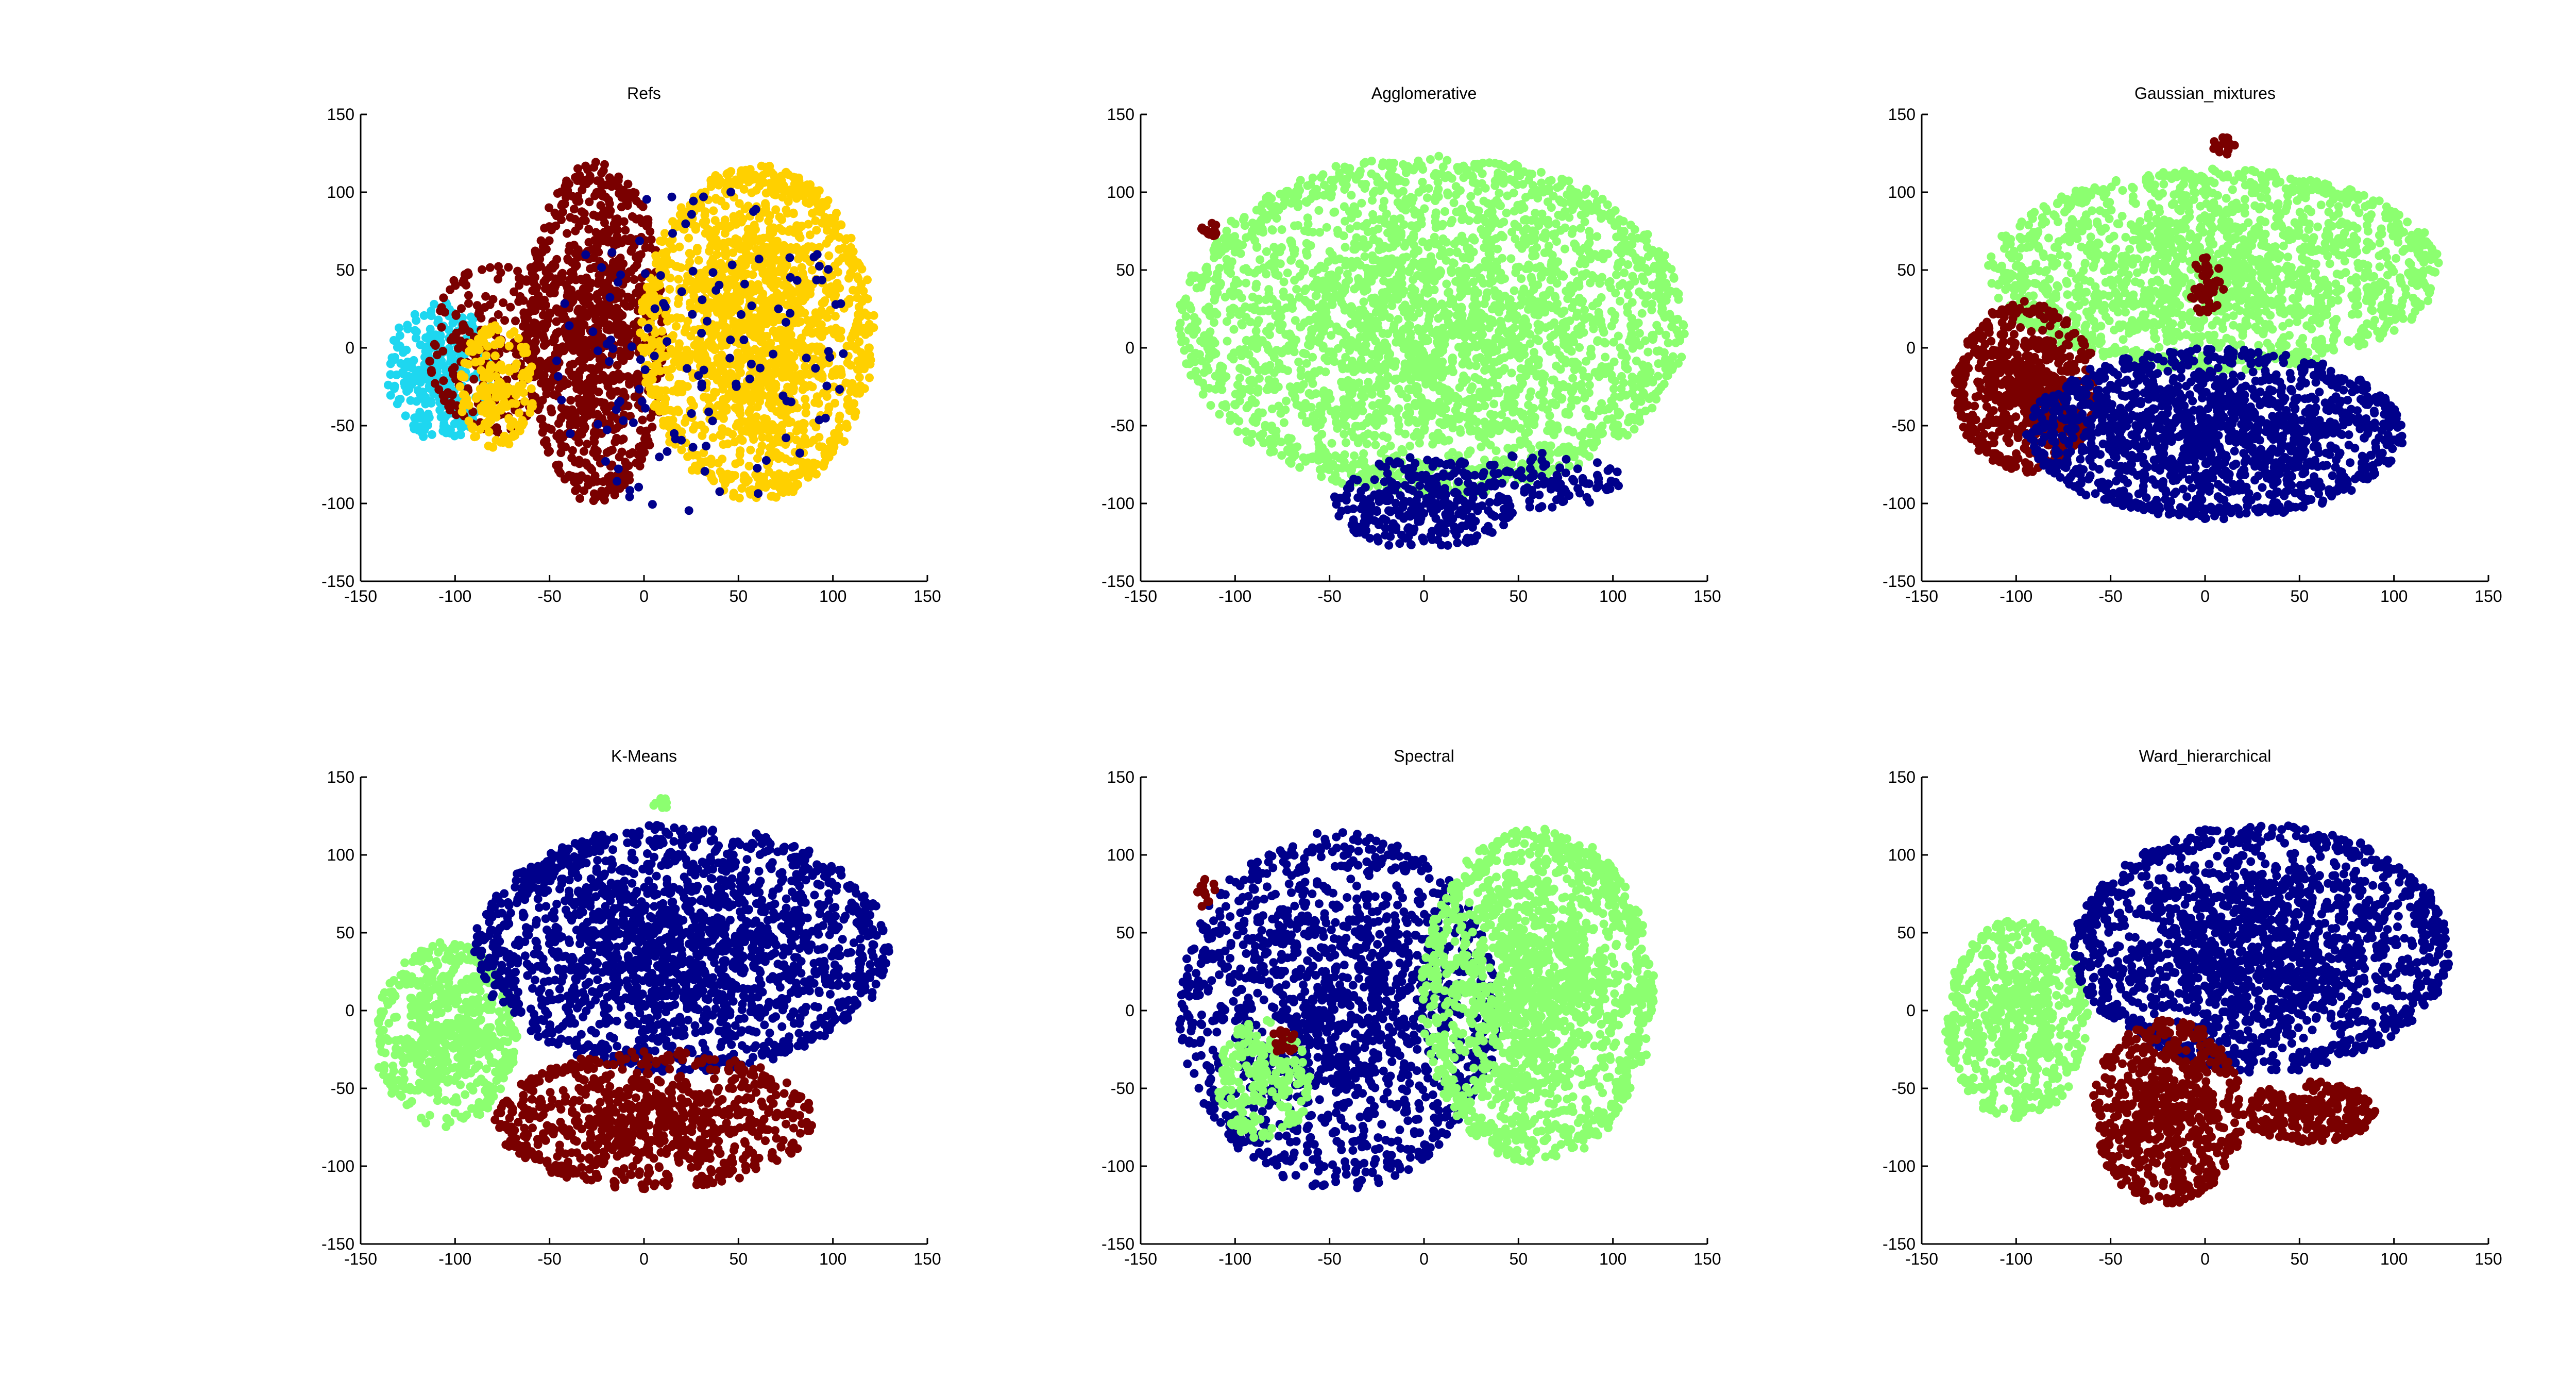  What do you see at coordinates (739, 596) in the screenshot?
I see `x-tick-label: 50` at bounding box center [739, 596].